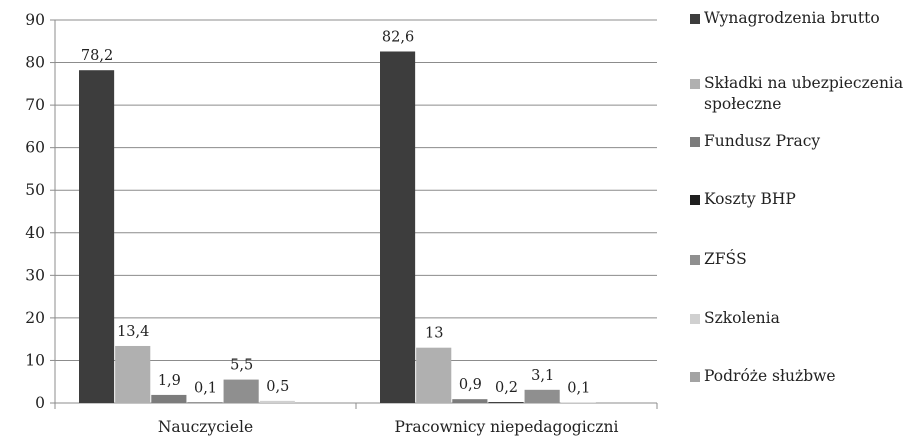 Image resolution: width=924 pixels, height=438 pixels. What do you see at coordinates (133, 332) in the screenshot?
I see `data-label: 13,4` at bounding box center [133, 332].